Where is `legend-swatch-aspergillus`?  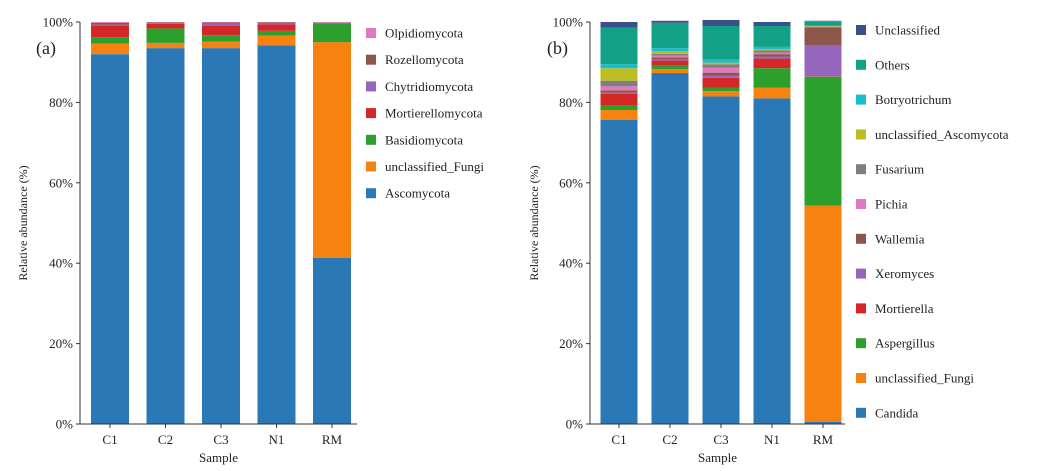
legend-swatch-aspergillus is located at coordinates (861, 343).